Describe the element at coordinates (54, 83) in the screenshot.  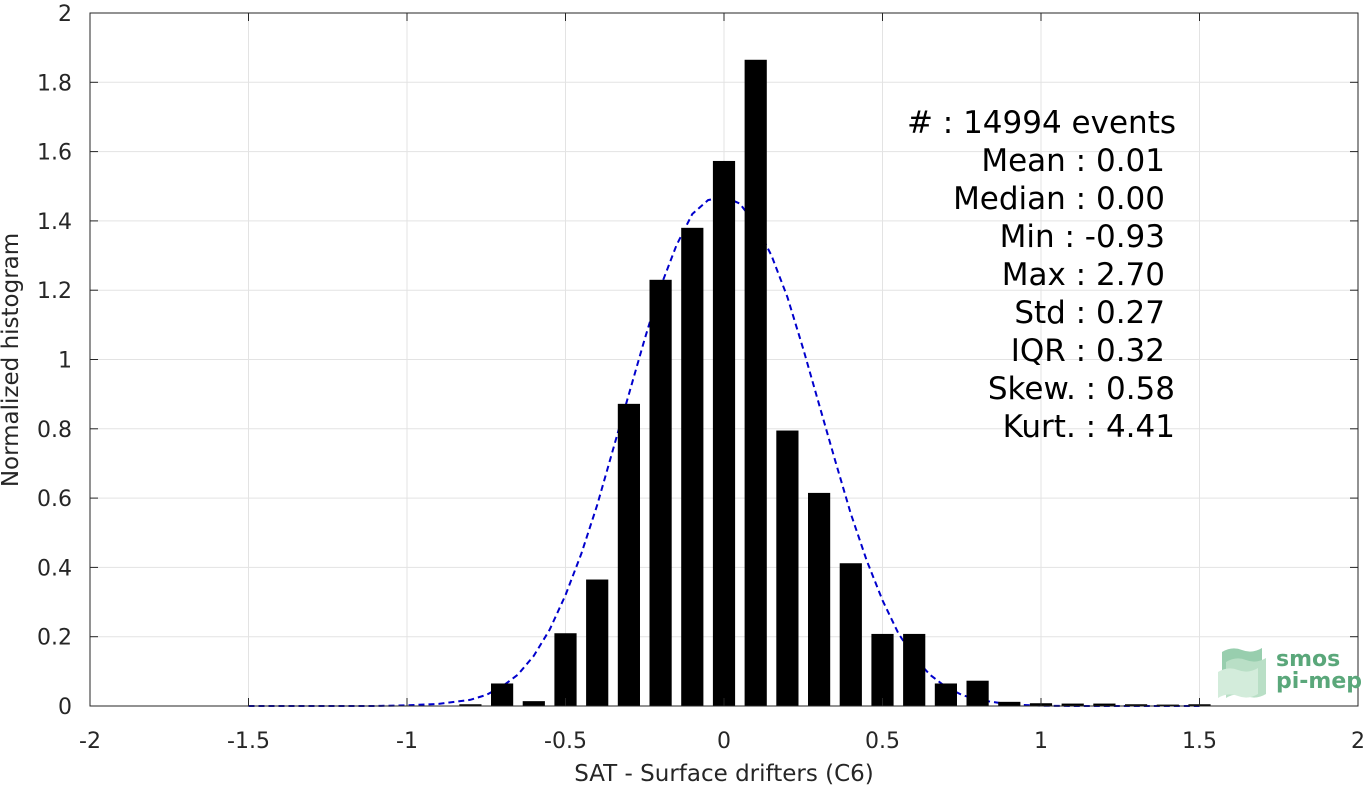
I see `y-tick-label: 1.8` at that location.